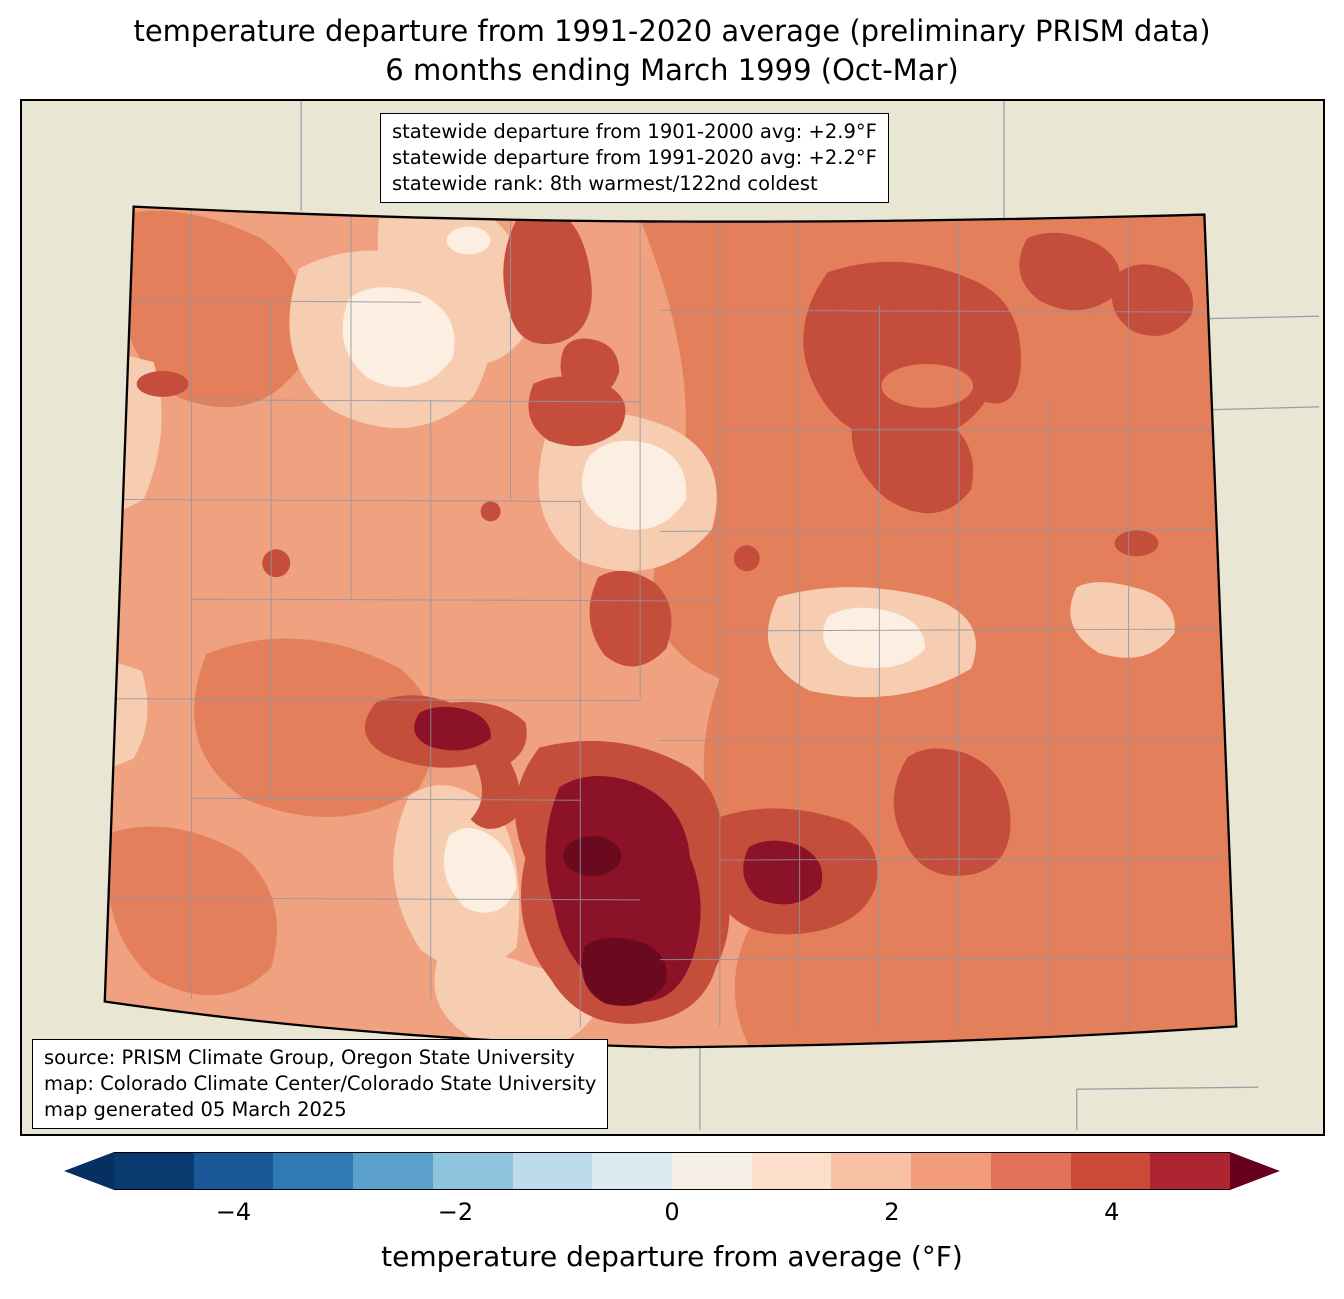 The height and width of the screenshot is (1299, 1344). I want to click on colorbar-tick-zero: 0, so click(672, 1212).